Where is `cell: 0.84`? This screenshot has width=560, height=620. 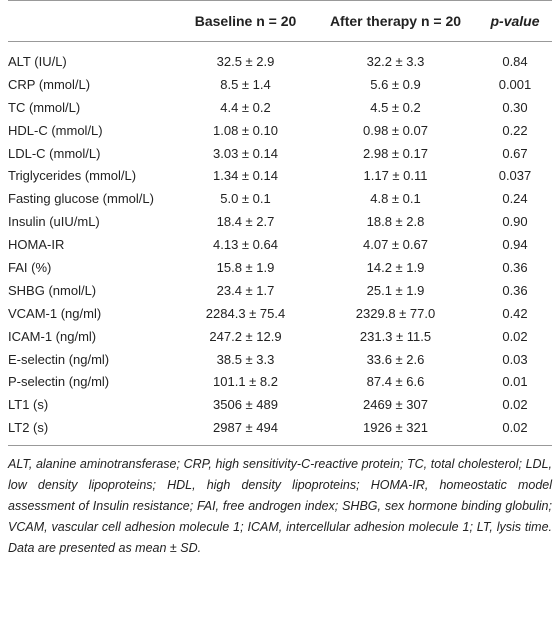 cell: 0.84 is located at coordinates (515, 61).